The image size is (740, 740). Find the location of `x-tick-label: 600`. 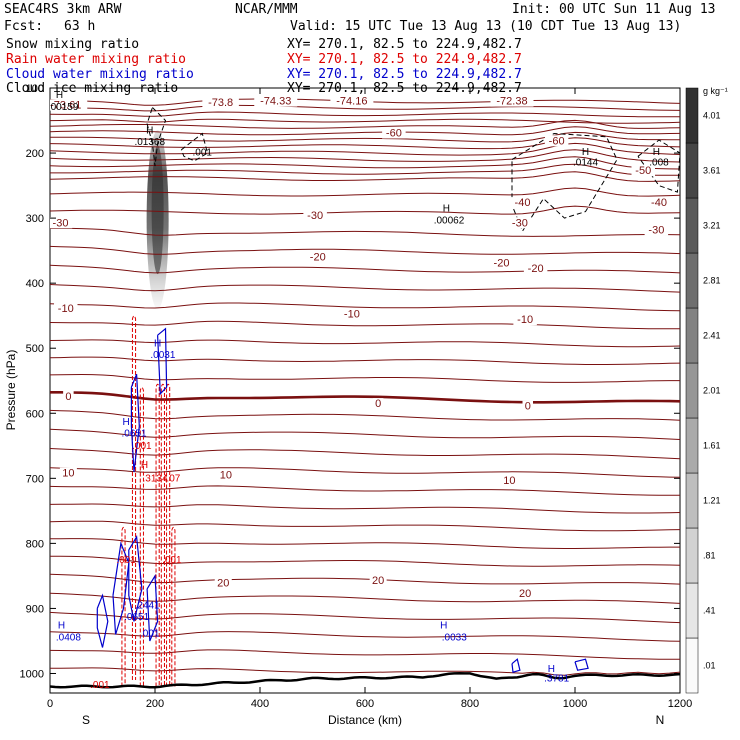

x-tick-label: 600 is located at coordinates (365, 704).